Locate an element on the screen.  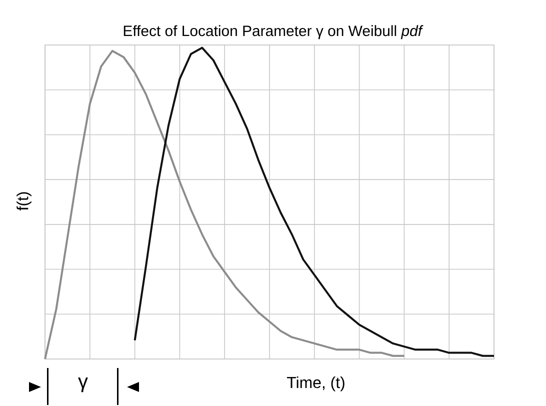
y-axis-title: f(t) is located at coordinates (24, 201).